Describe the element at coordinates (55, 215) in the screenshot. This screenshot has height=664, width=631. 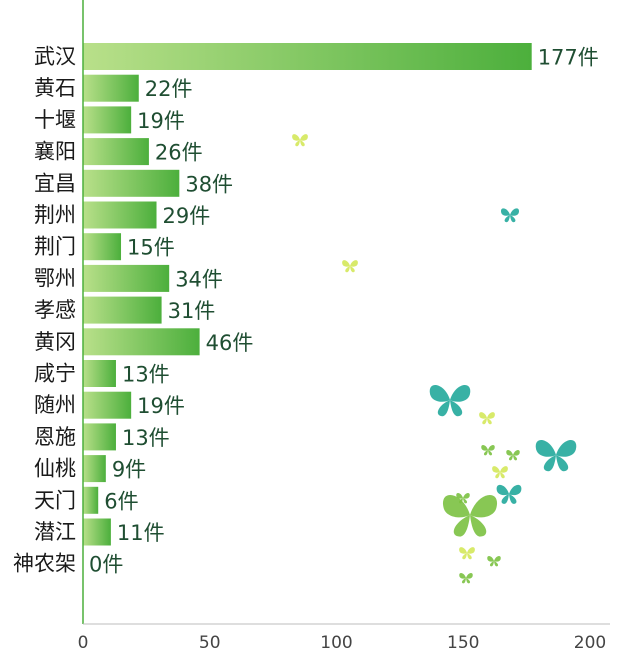
I see `category-label: 荆州` at that location.